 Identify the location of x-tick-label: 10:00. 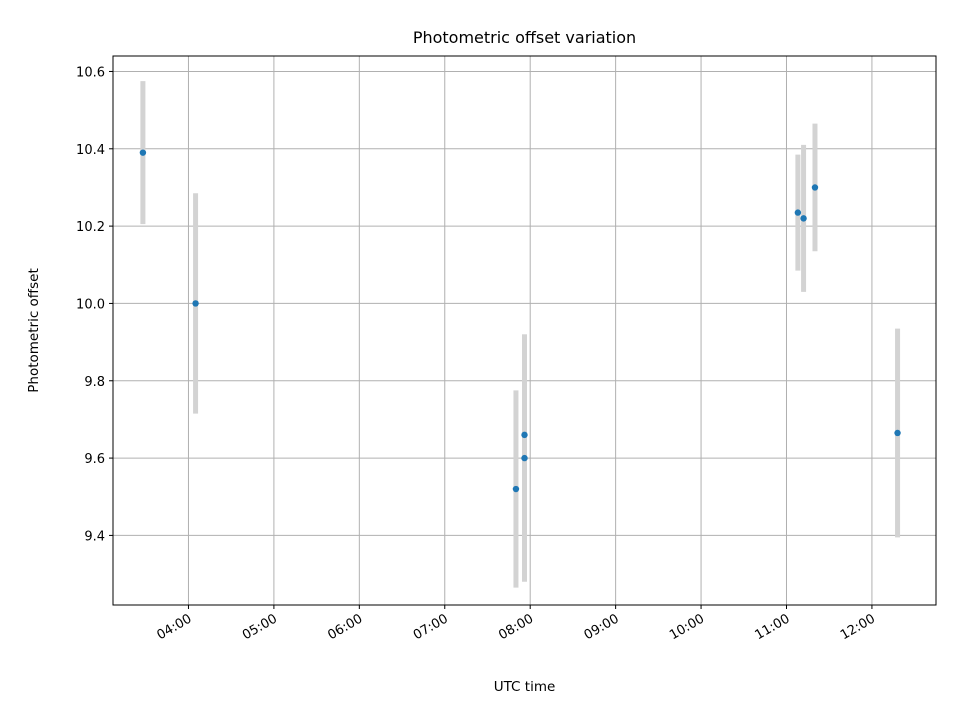
(687, 627).